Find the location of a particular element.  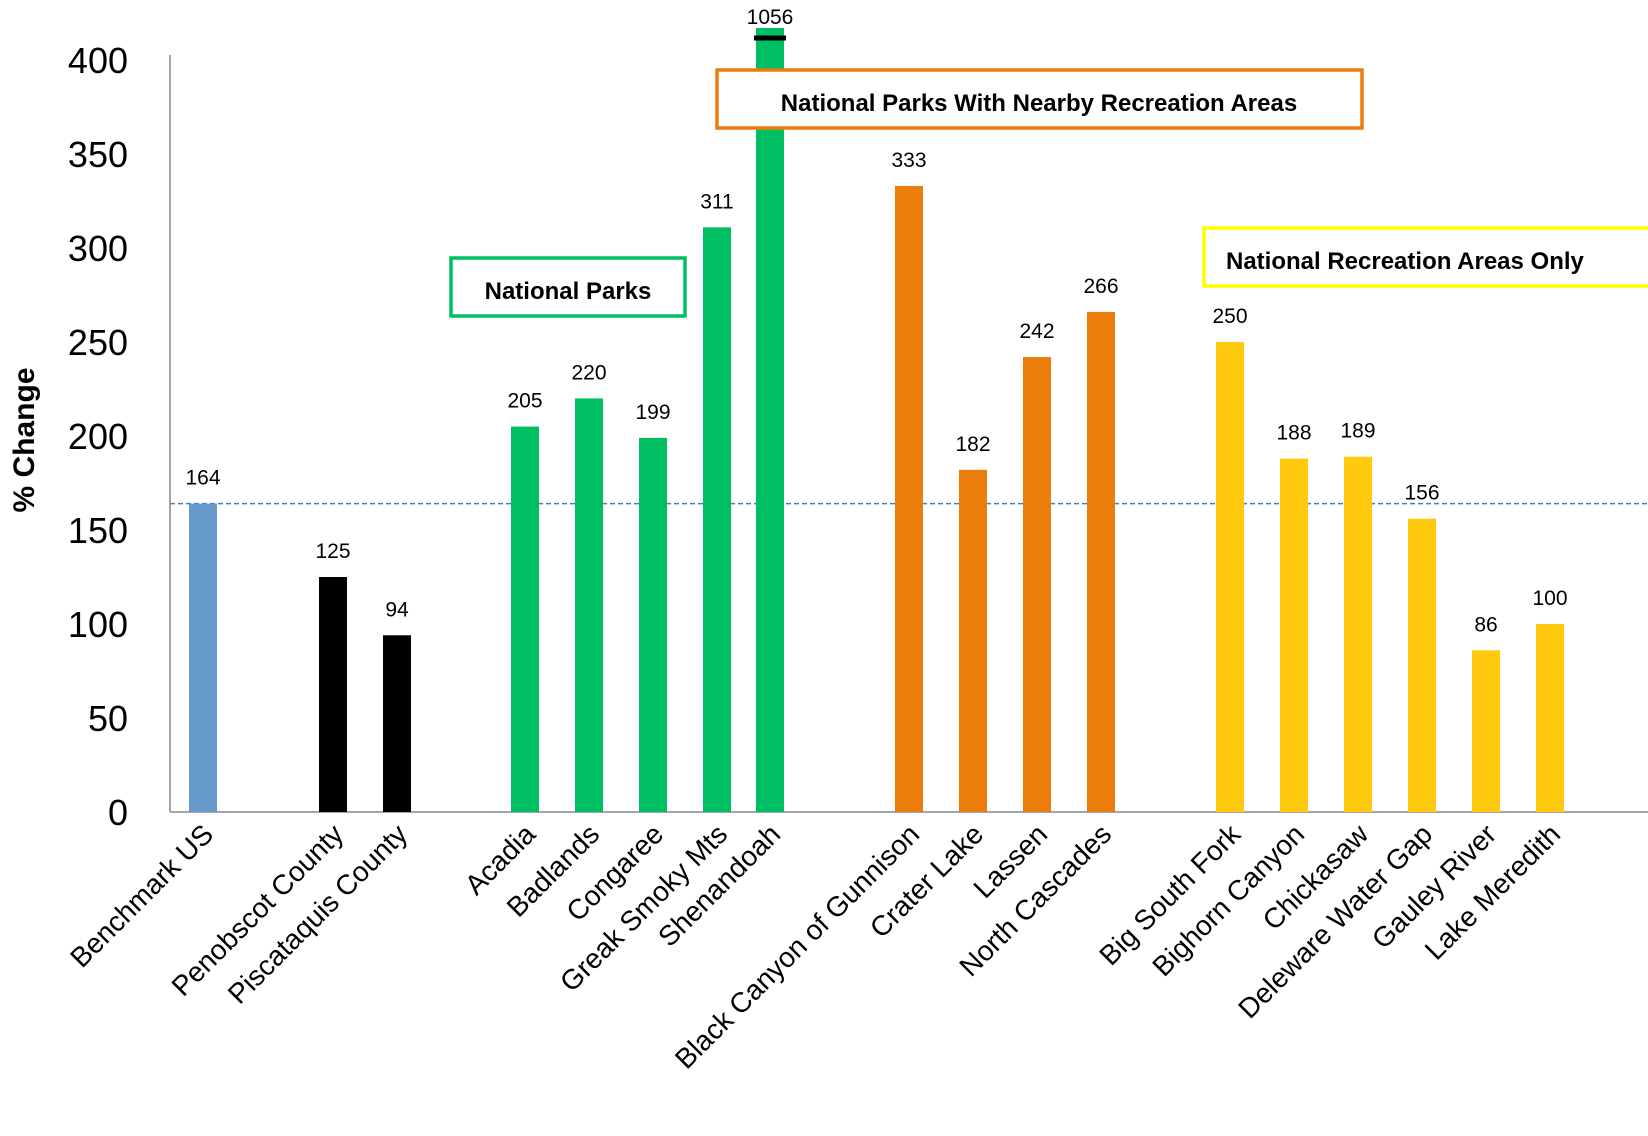

y-axis-title: % Change is located at coordinates (24, 439).